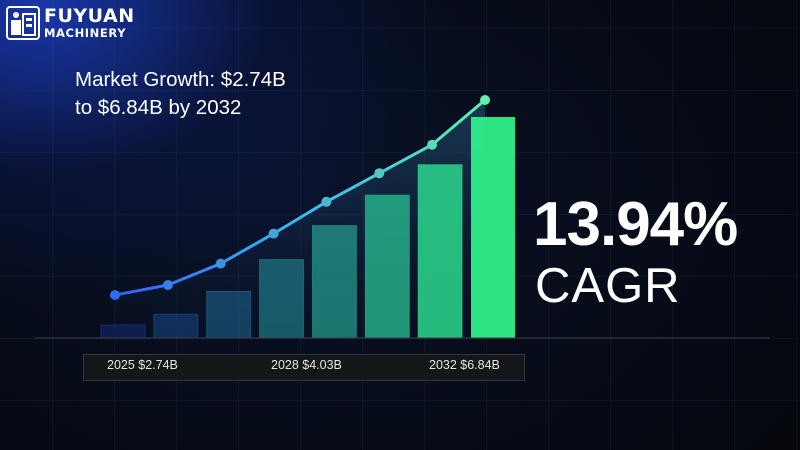 The image size is (800, 450). I want to click on line-point-2027, so click(220, 263).